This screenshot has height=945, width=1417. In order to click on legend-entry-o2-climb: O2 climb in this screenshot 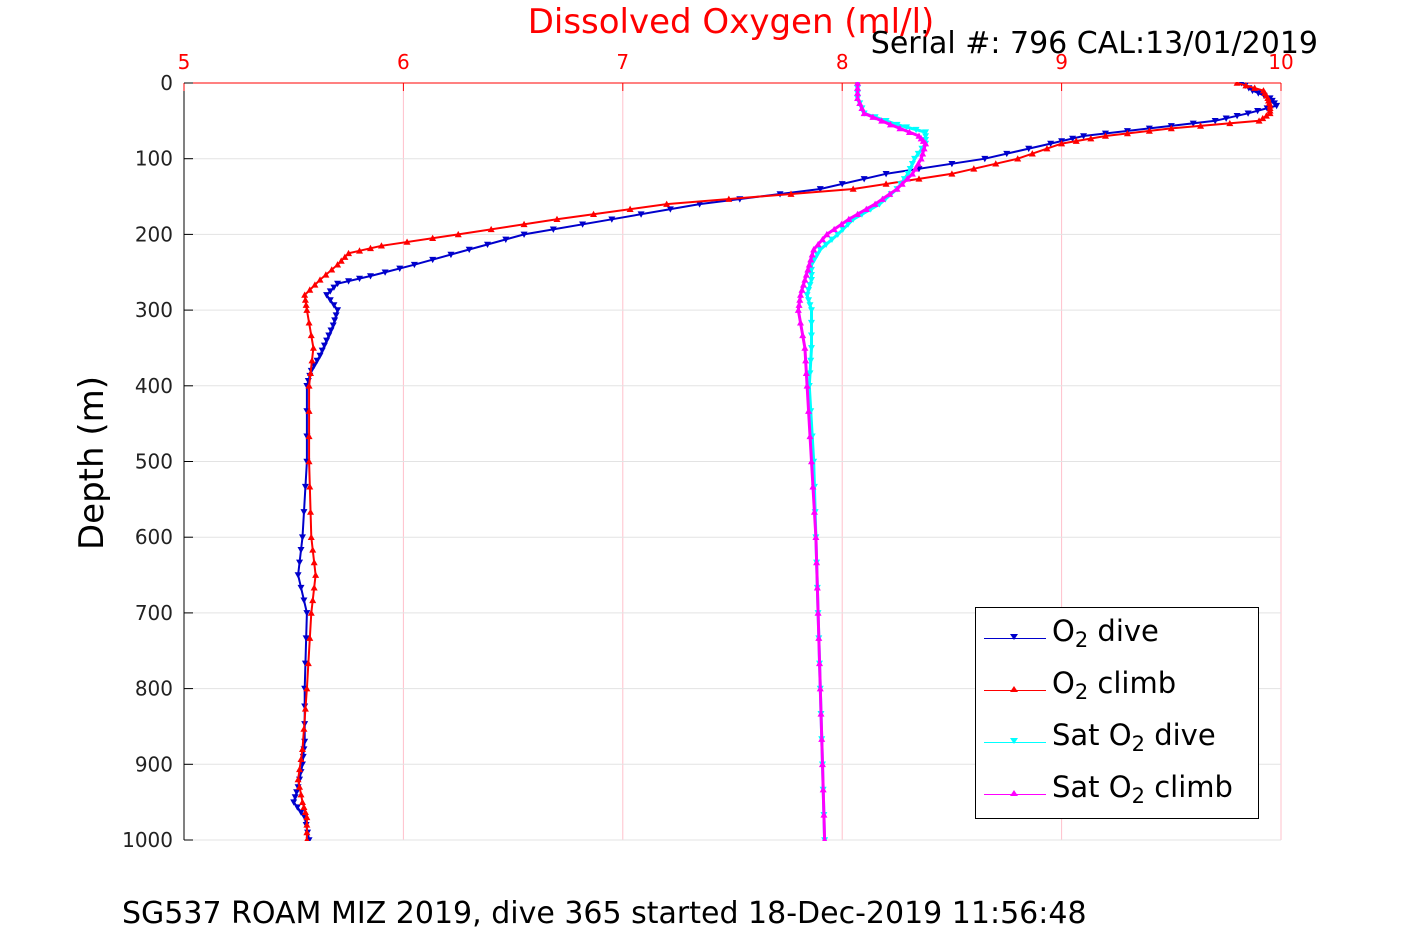, I will do `click(1117, 687)`.